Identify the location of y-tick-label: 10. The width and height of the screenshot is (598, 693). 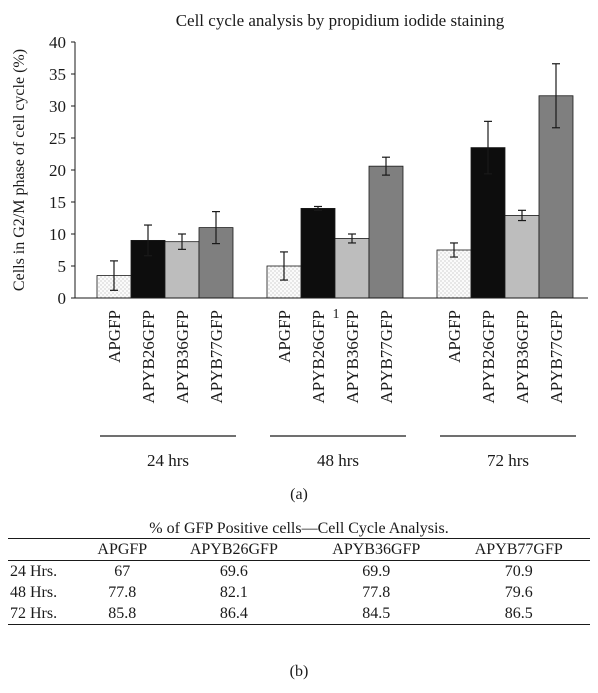
(57, 234).